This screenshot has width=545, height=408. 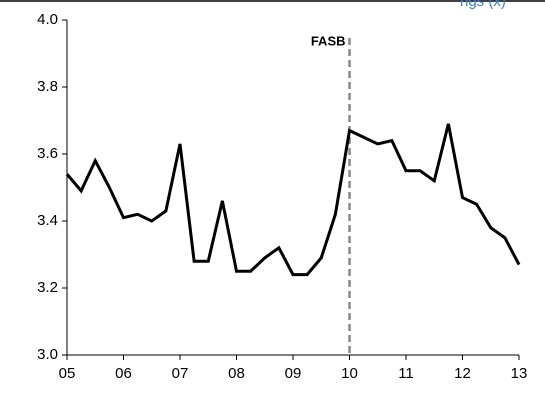 I want to click on x-tick-label: 05, so click(x=67, y=373).